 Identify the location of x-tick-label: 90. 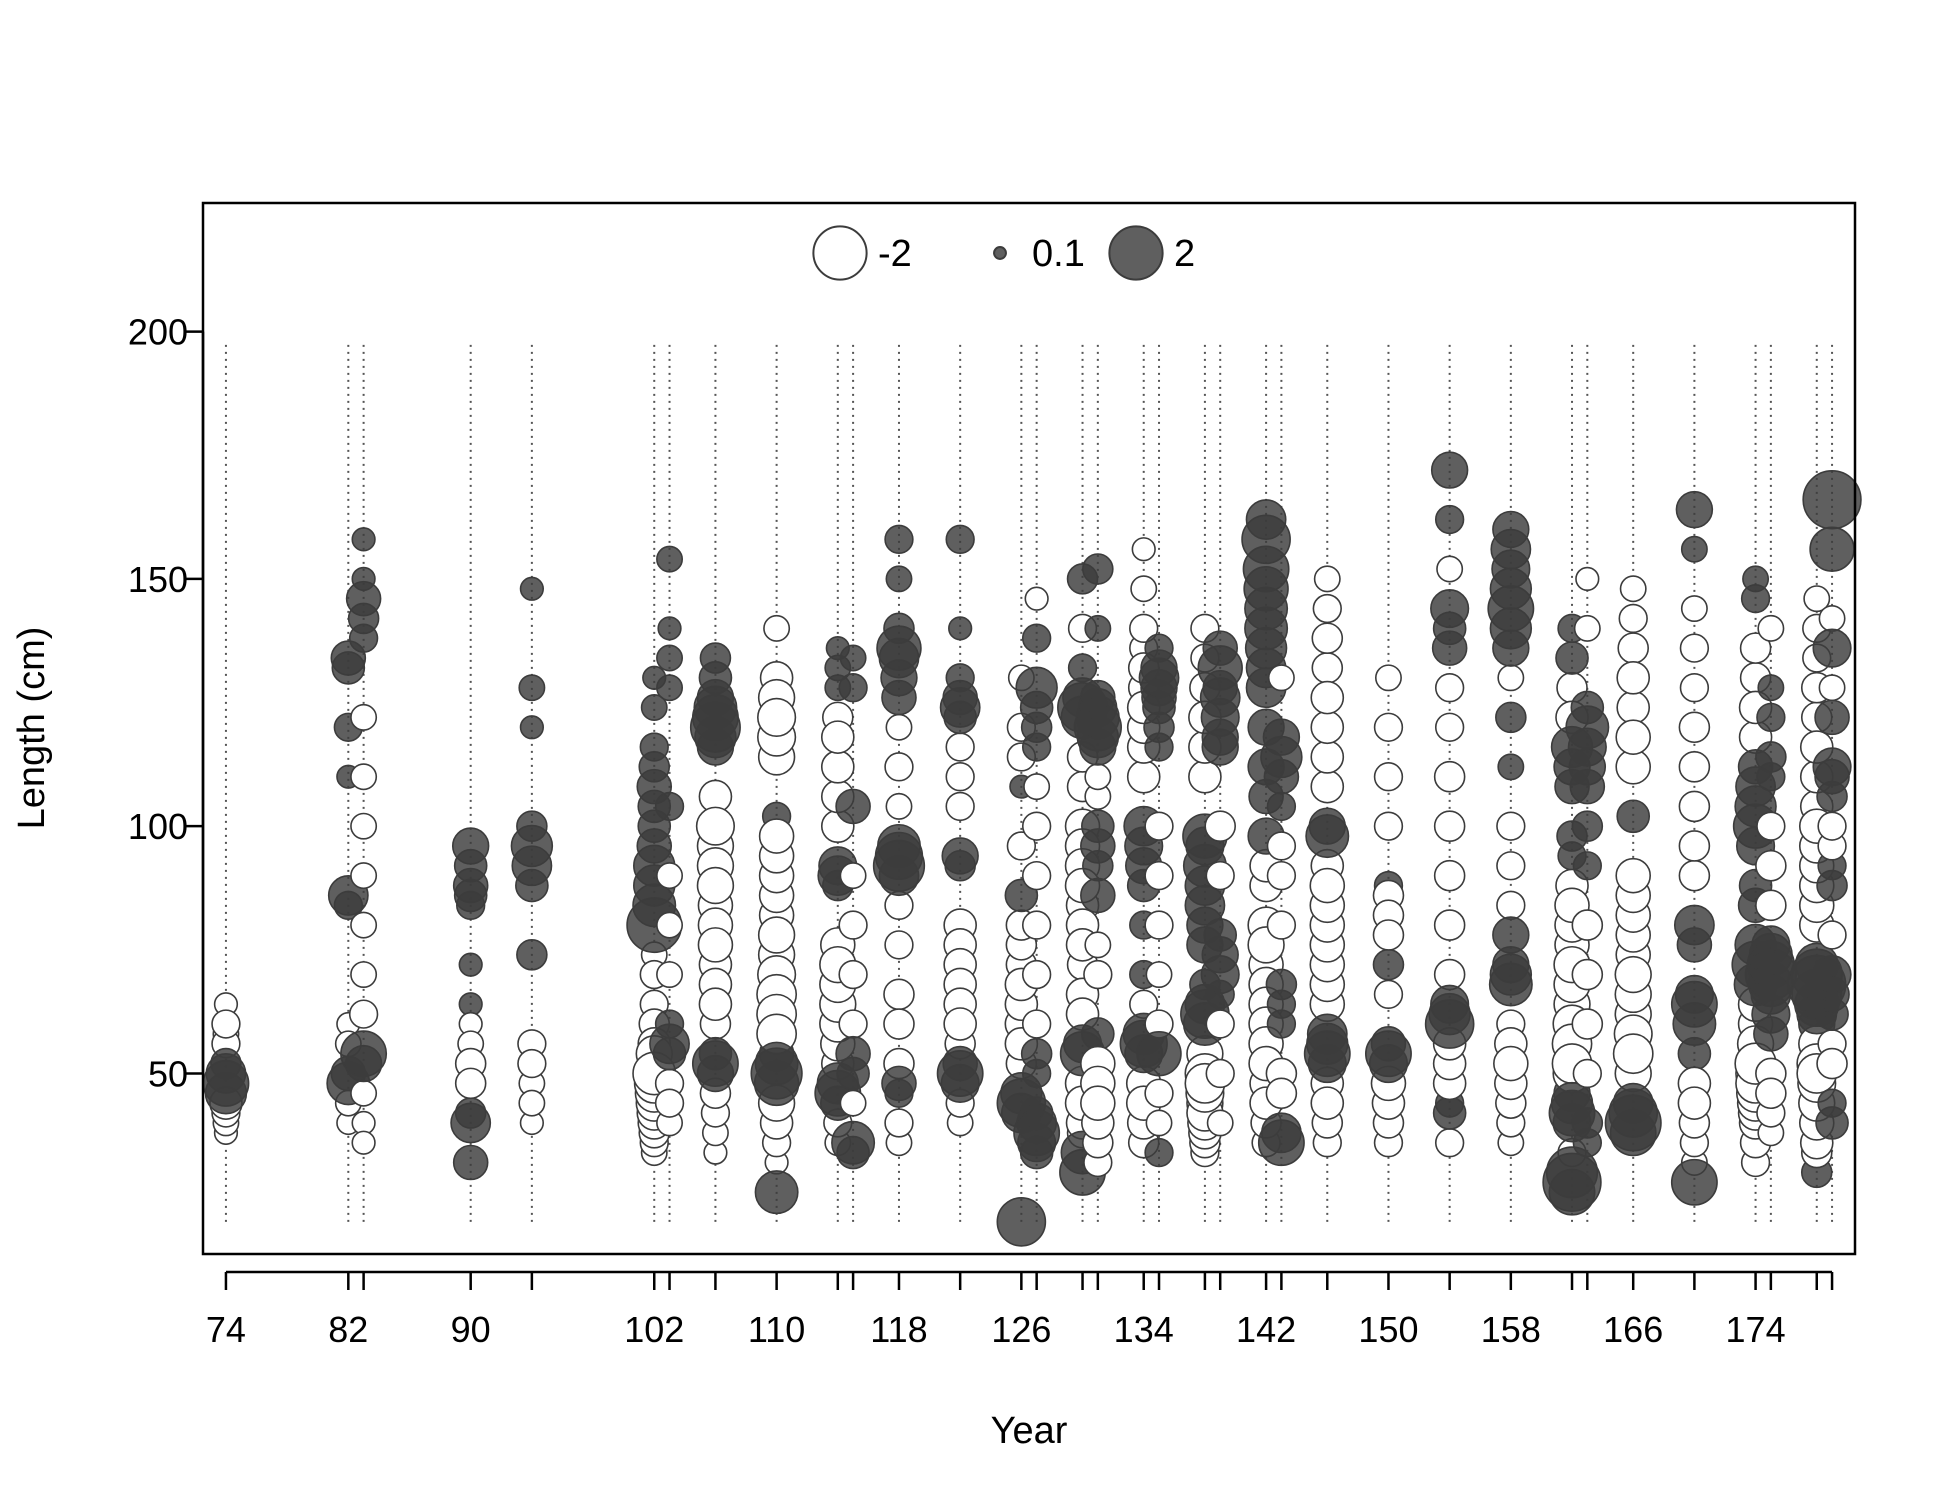
(471, 1329).